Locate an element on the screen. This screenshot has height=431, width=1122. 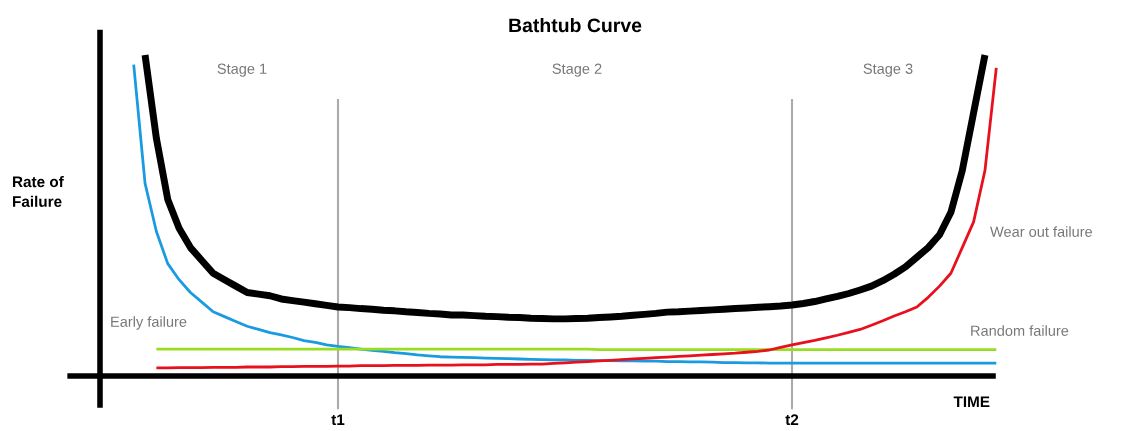
y-axis-title: Rate of Failure is located at coordinates (38, 191).